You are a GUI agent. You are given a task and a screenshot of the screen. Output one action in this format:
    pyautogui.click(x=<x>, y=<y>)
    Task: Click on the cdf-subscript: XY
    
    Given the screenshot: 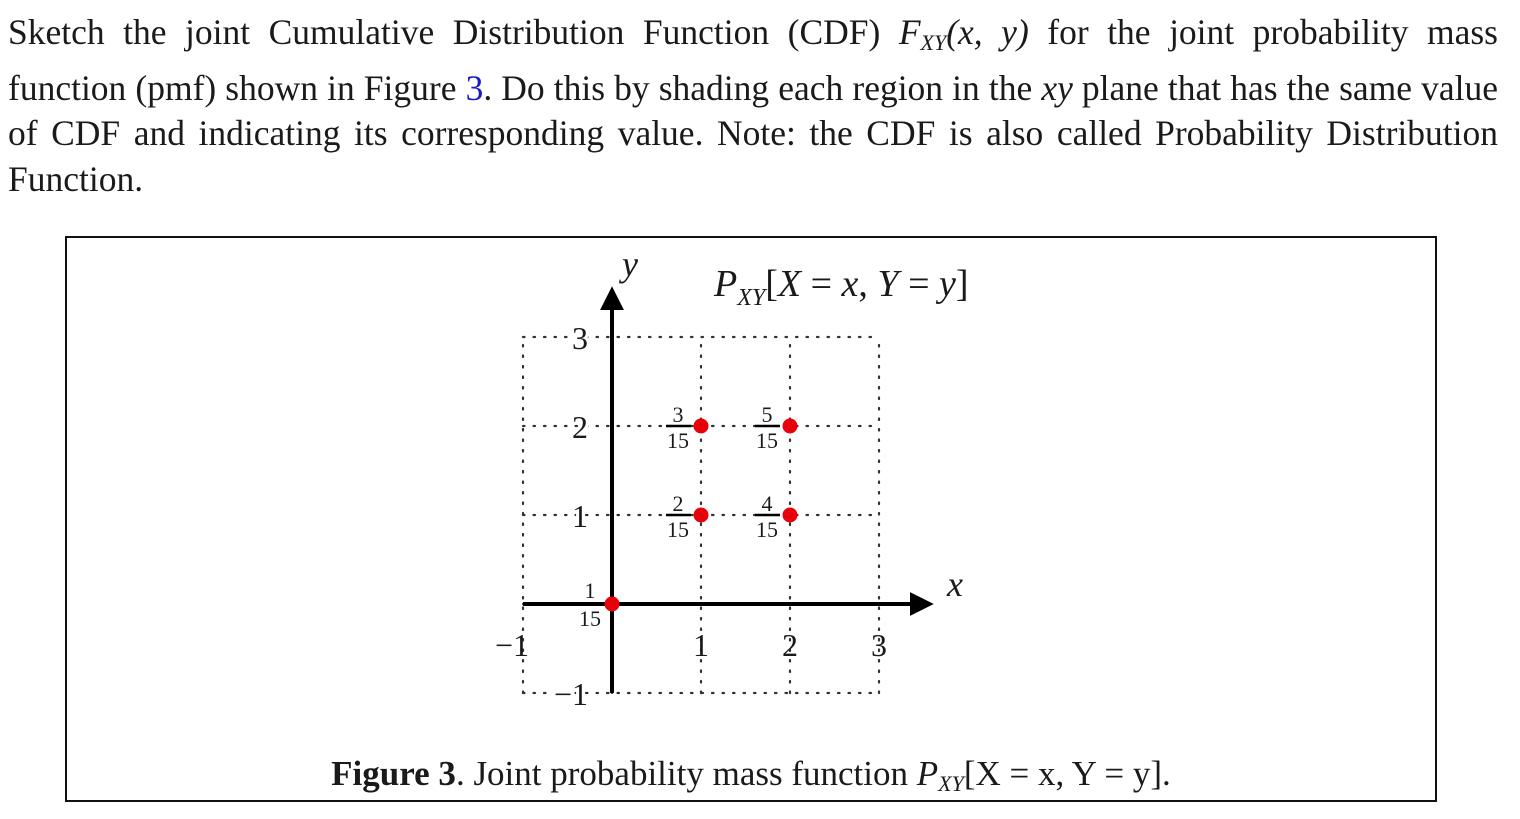 What is the action you would take?
    pyautogui.click(x=933, y=42)
    